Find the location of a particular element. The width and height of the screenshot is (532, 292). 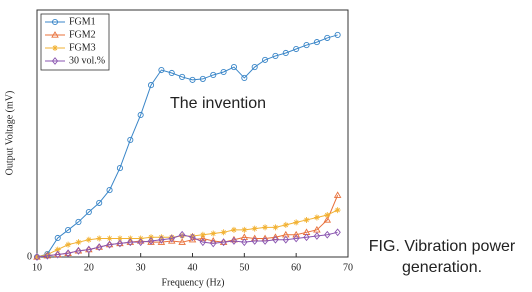

x-tick-label: 70 is located at coordinates (348, 267).